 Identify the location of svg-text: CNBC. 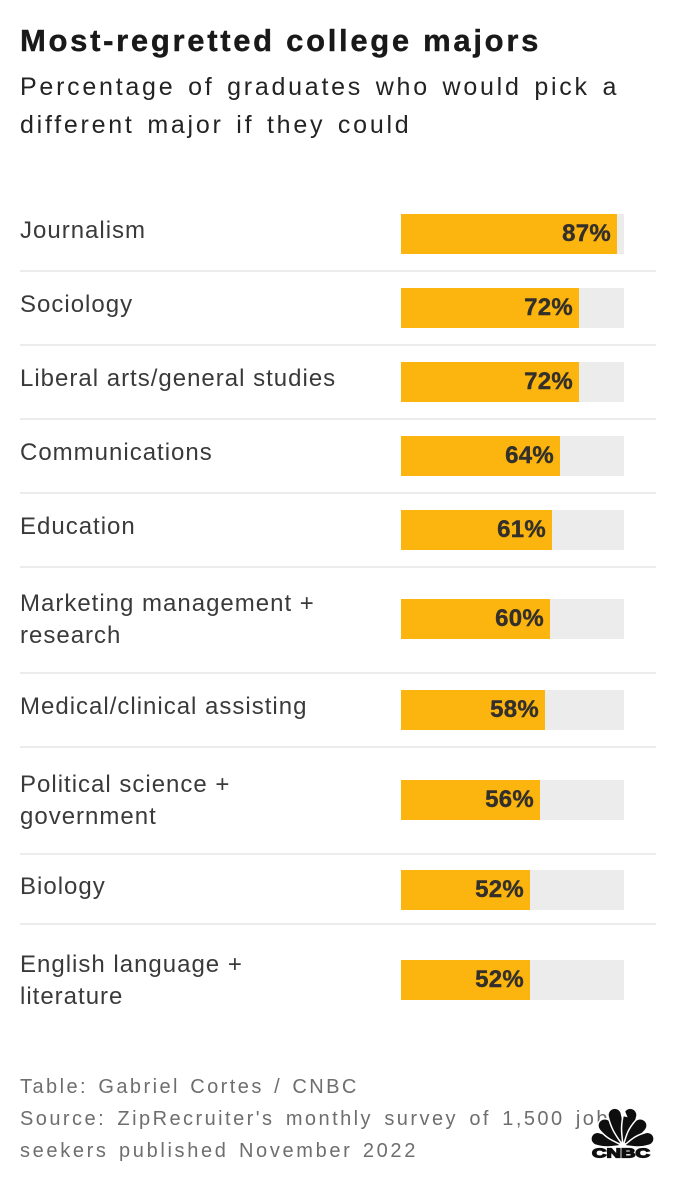
(621, 1153).